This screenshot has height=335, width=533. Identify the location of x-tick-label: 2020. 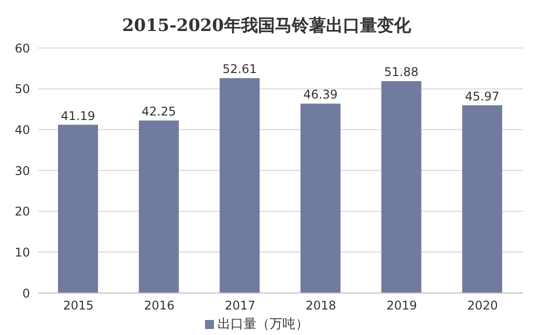
(482, 305).